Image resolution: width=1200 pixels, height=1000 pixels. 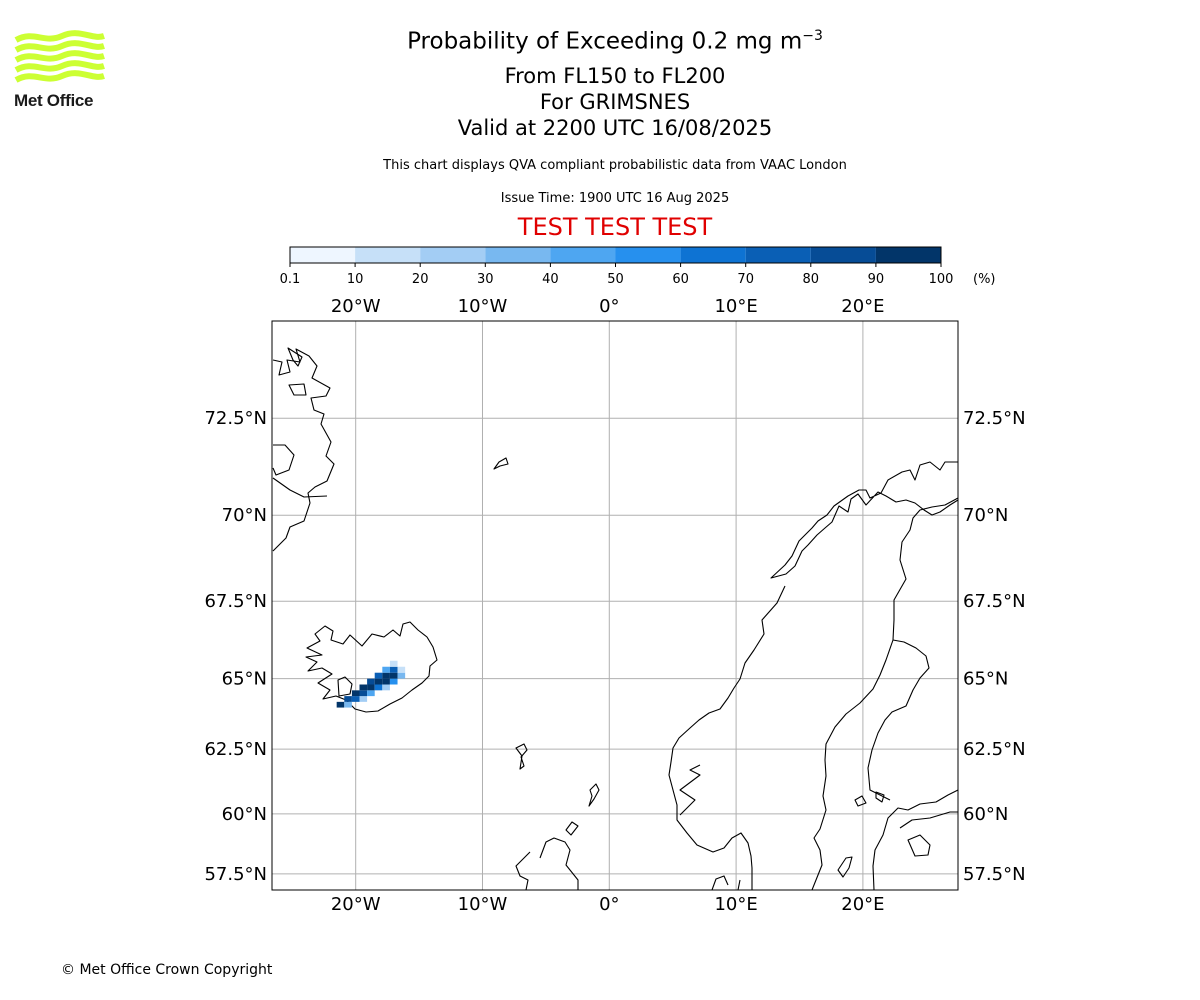 I want to click on colorbar-tick-label: 30, so click(x=485, y=279).